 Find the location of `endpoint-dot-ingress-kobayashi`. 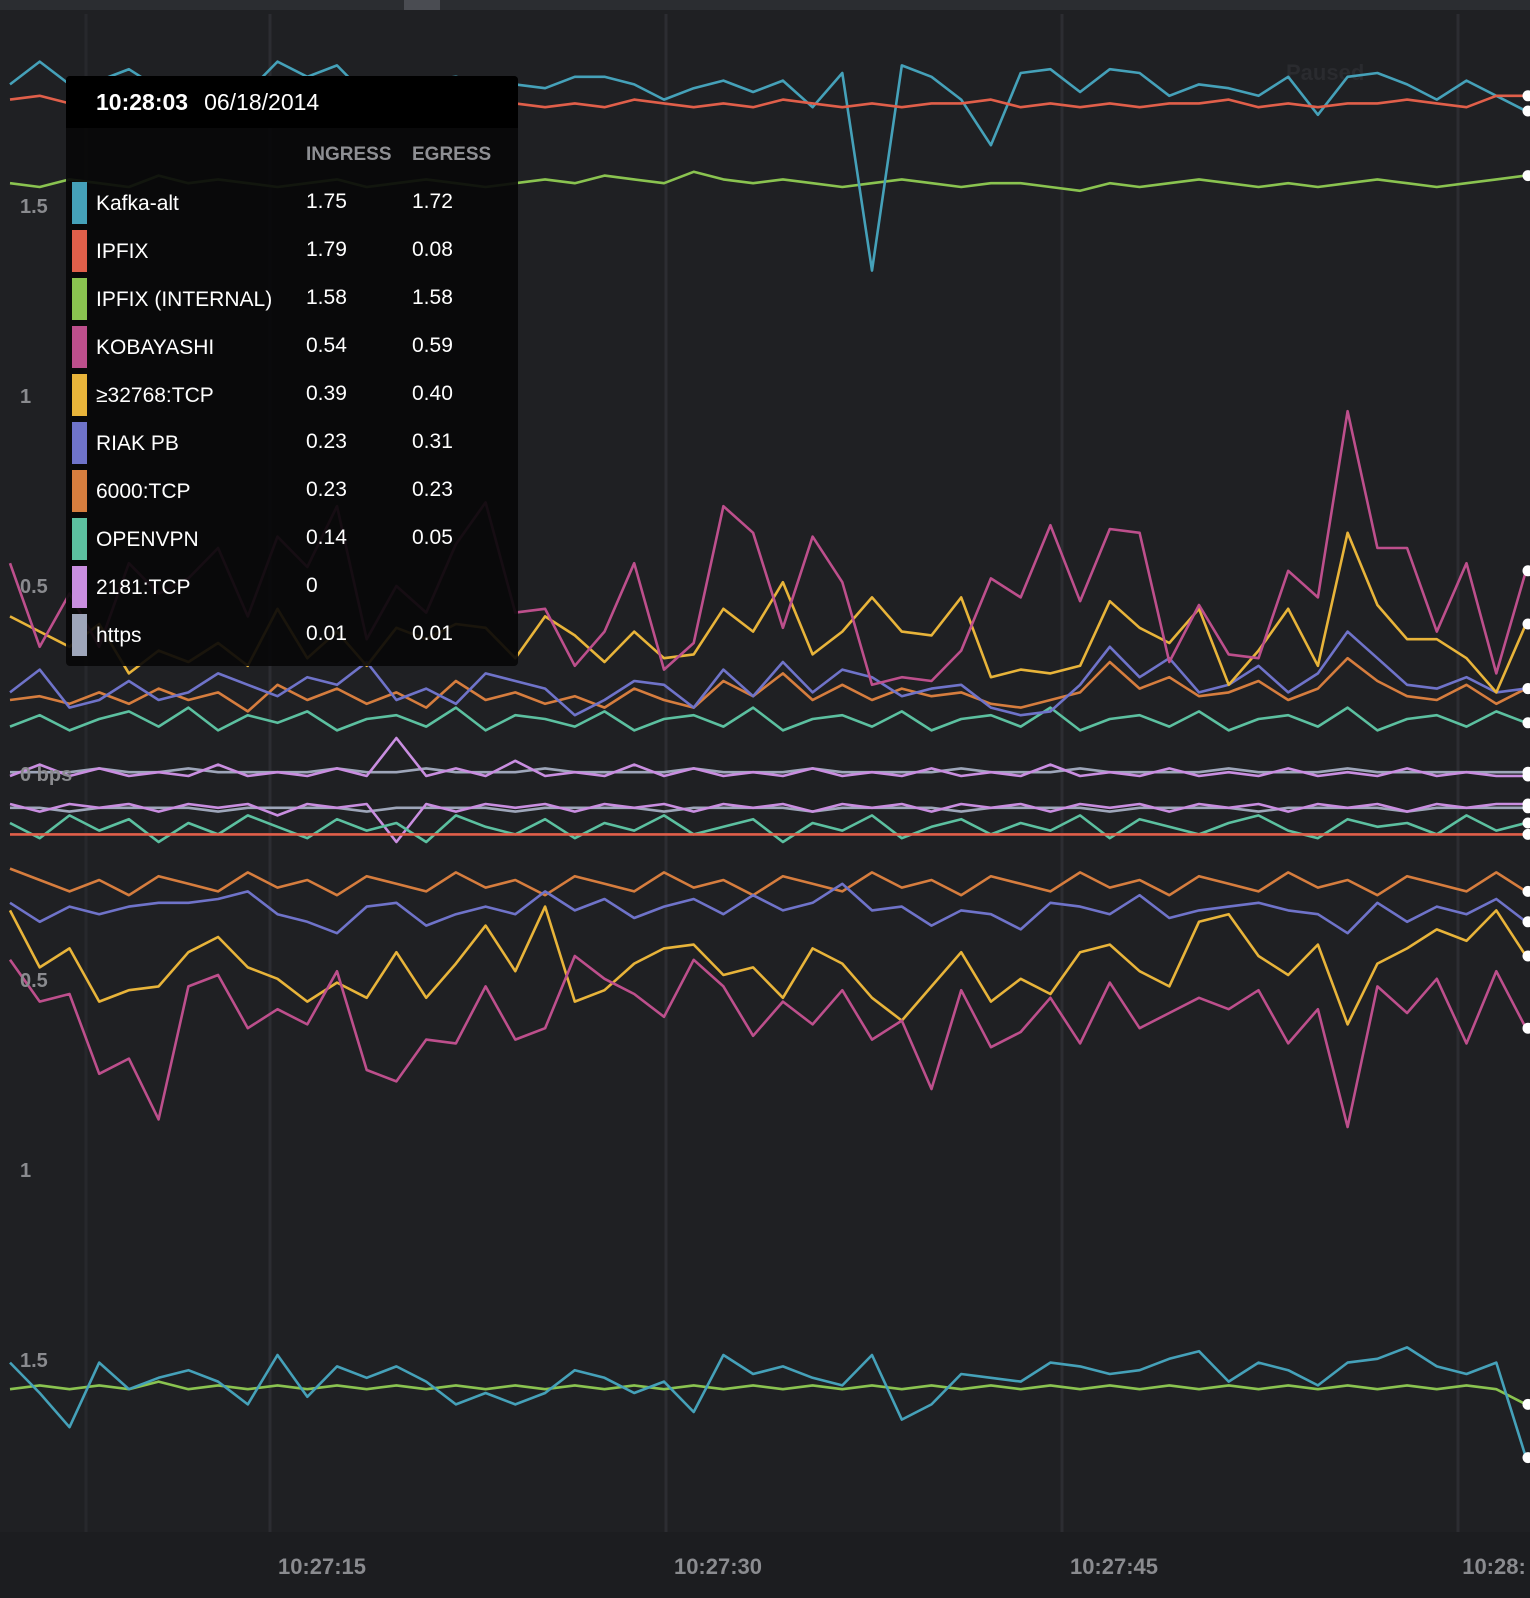

endpoint-dot-ingress-kobayashi is located at coordinates (1526, 571).